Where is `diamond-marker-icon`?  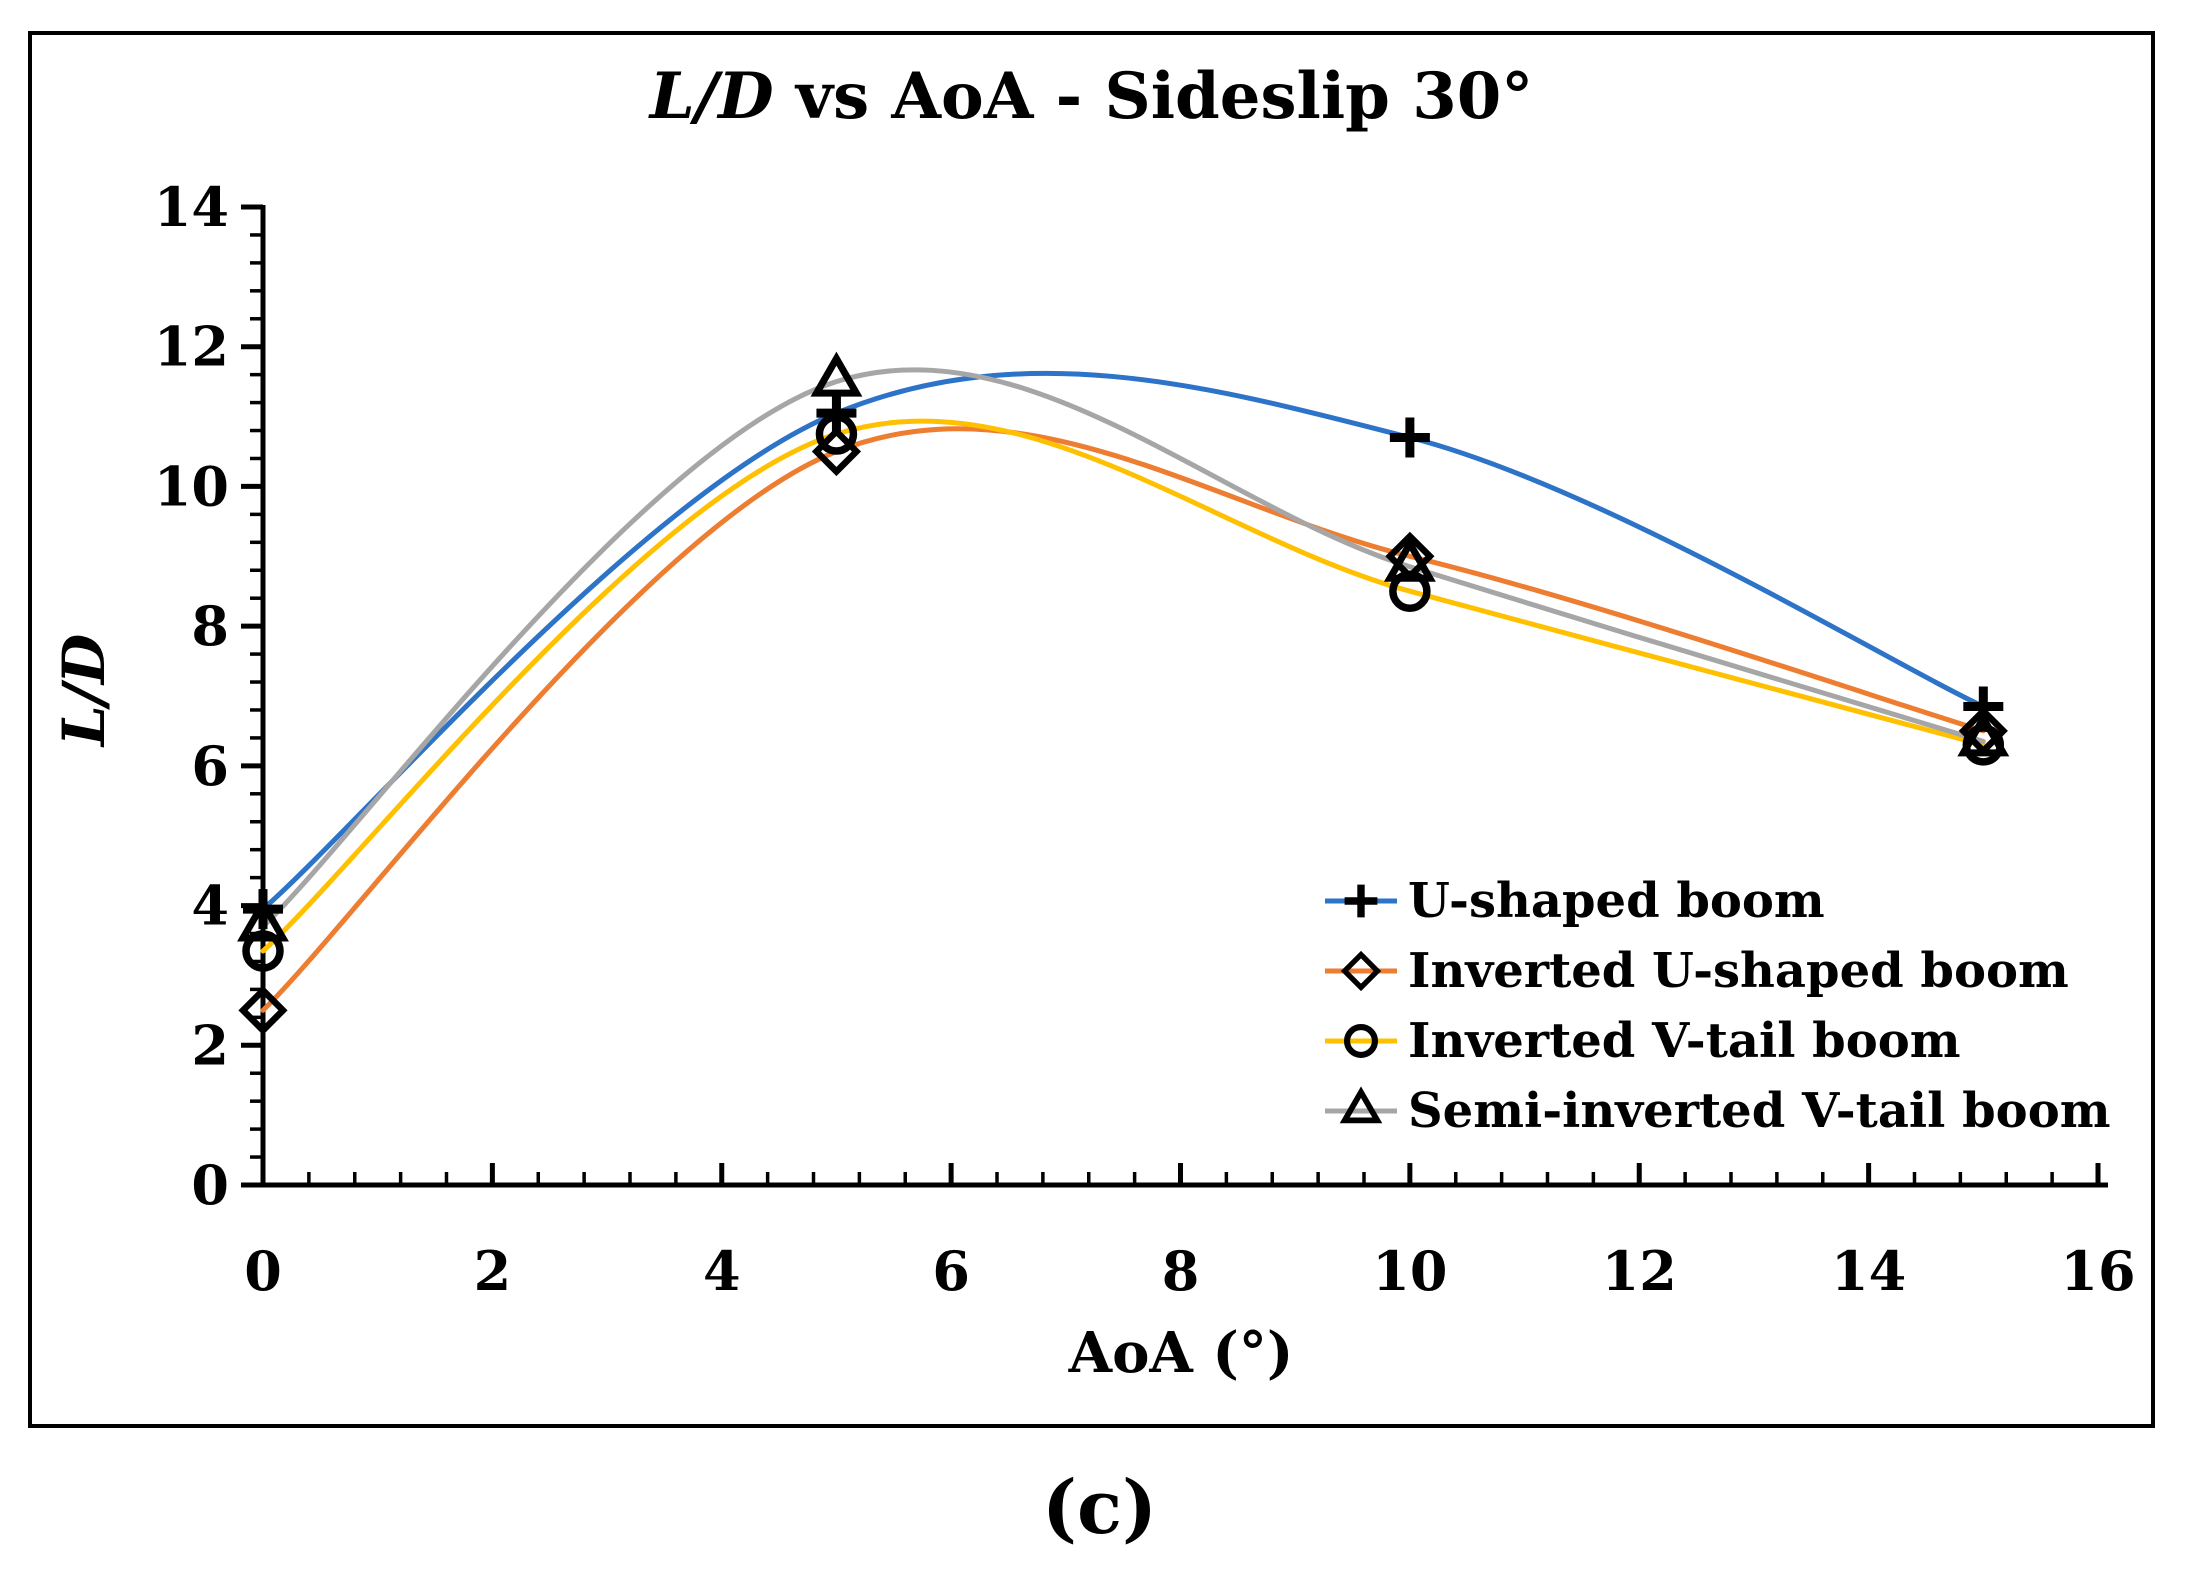 diamond-marker-icon is located at coordinates (1361, 971).